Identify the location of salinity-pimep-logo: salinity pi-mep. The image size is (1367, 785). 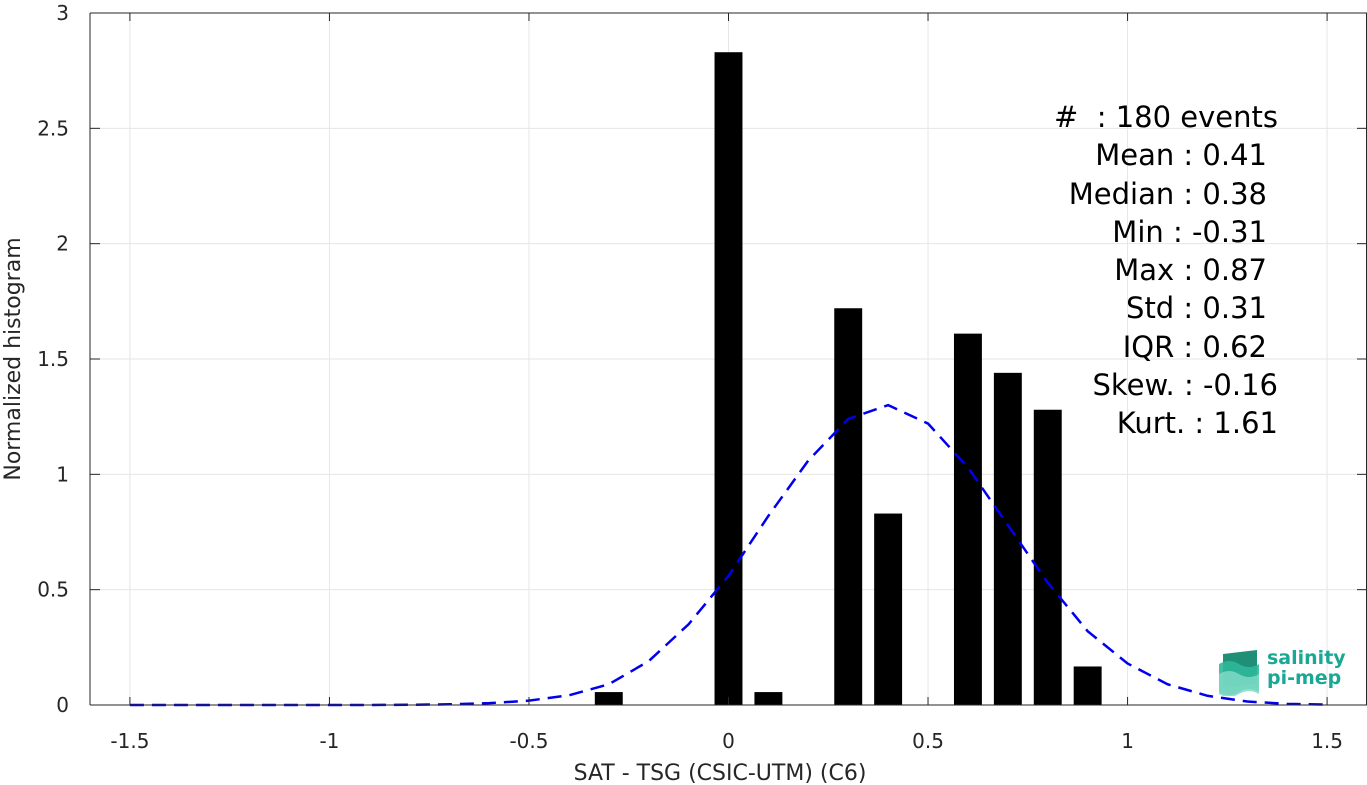
(1282, 672).